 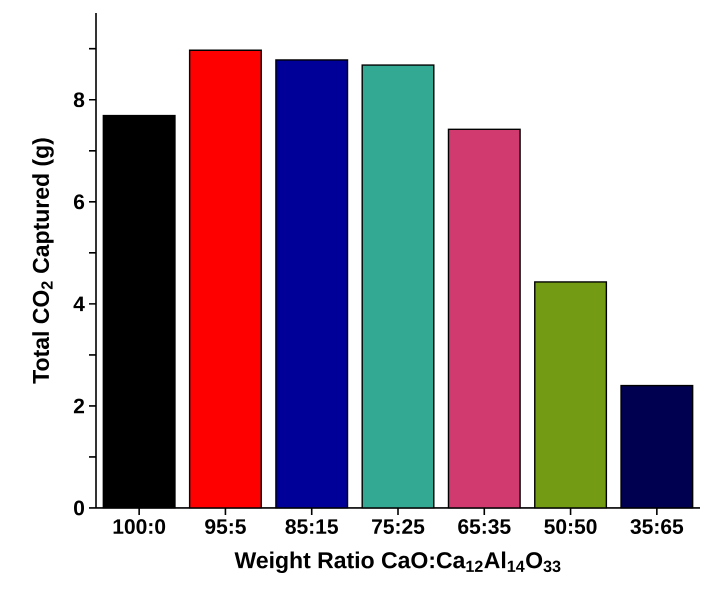 What do you see at coordinates (398, 526) in the screenshot?
I see `x-tick-label: 75:25` at bounding box center [398, 526].